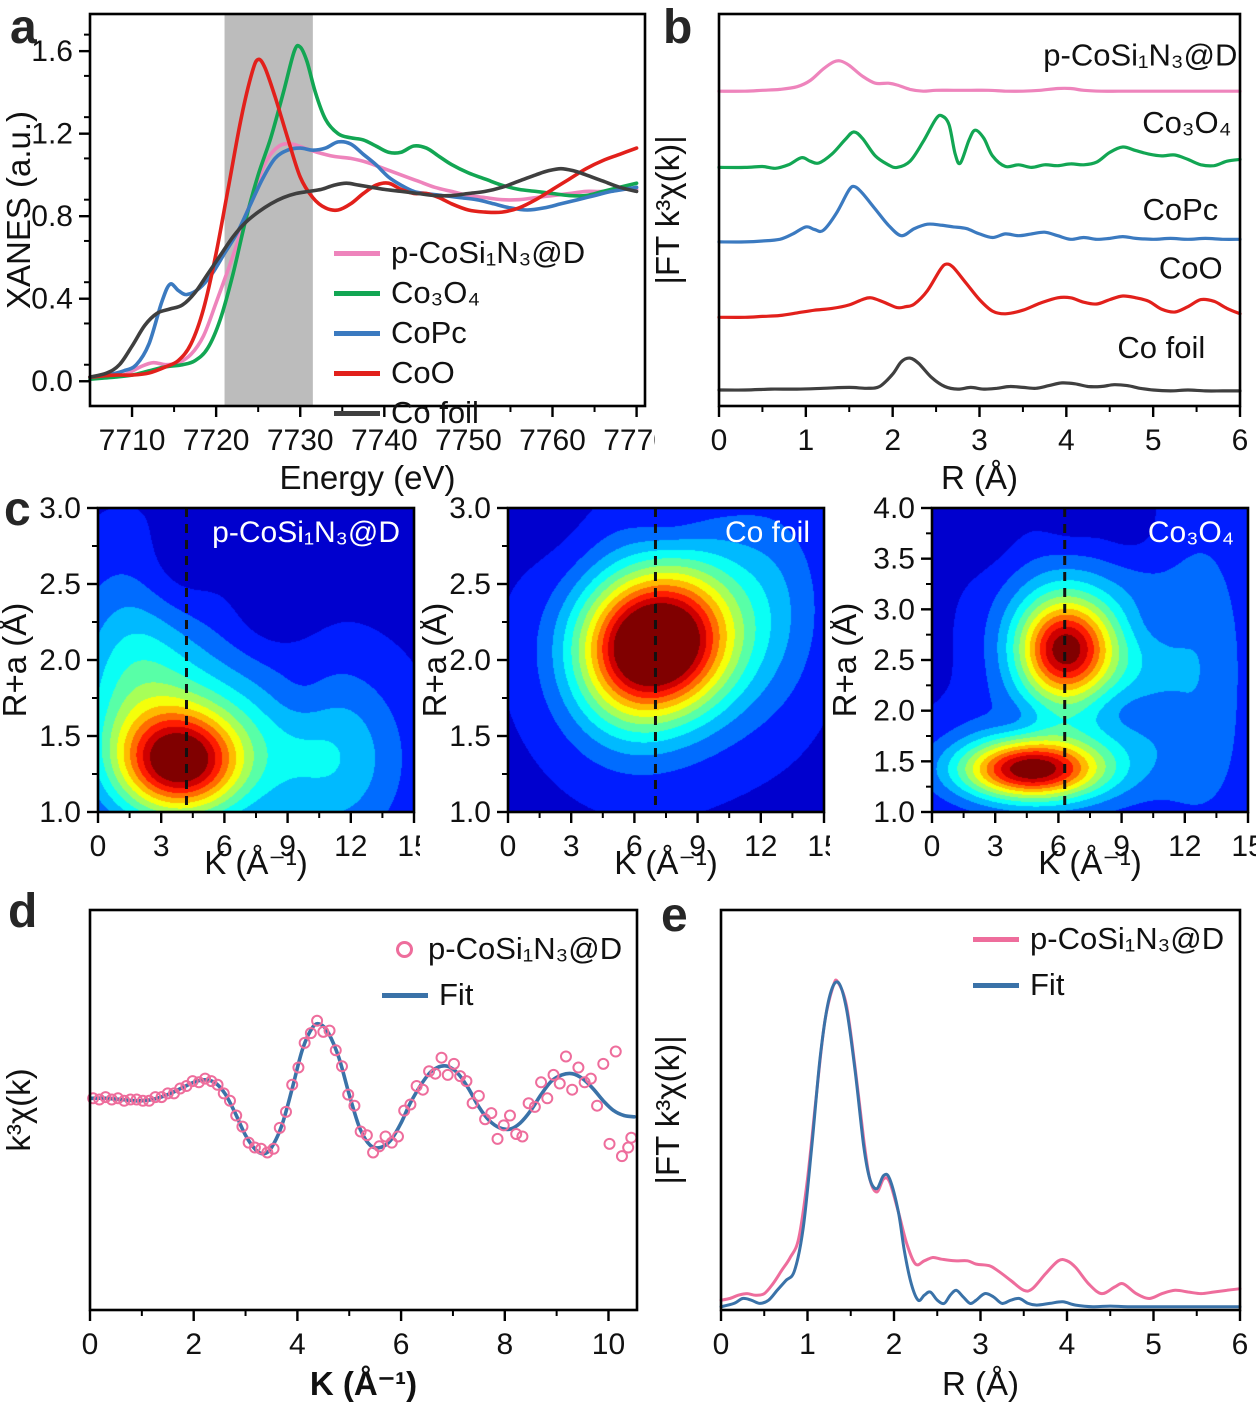 This screenshot has width=1256, height=1411. Describe the element at coordinates (459, 333) in the screenshot. I see `xanes-legend: p-CoSi₁N₃@D Co₃O₄ CoPc CoO Co foil` at that location.